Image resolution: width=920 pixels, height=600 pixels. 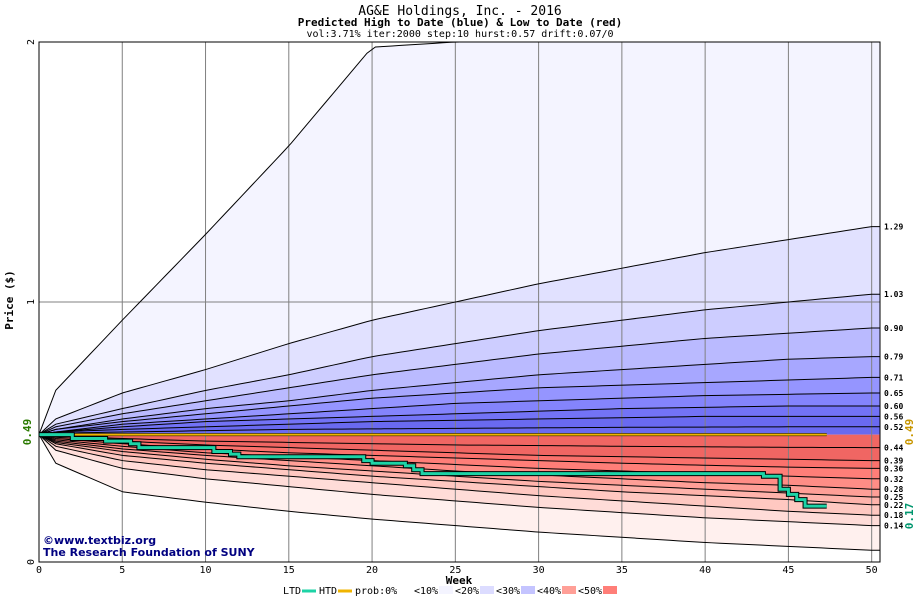 I want to click on legend-item-label: <20%, so click(x=467, y=591).